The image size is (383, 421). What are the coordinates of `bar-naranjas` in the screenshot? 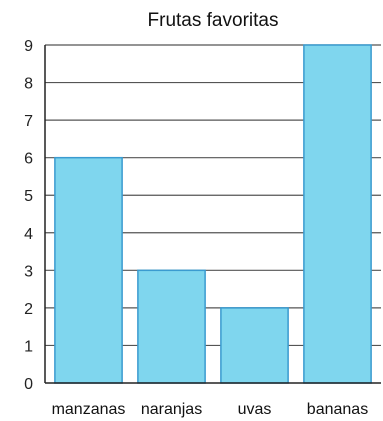 It's located at (171, 326).